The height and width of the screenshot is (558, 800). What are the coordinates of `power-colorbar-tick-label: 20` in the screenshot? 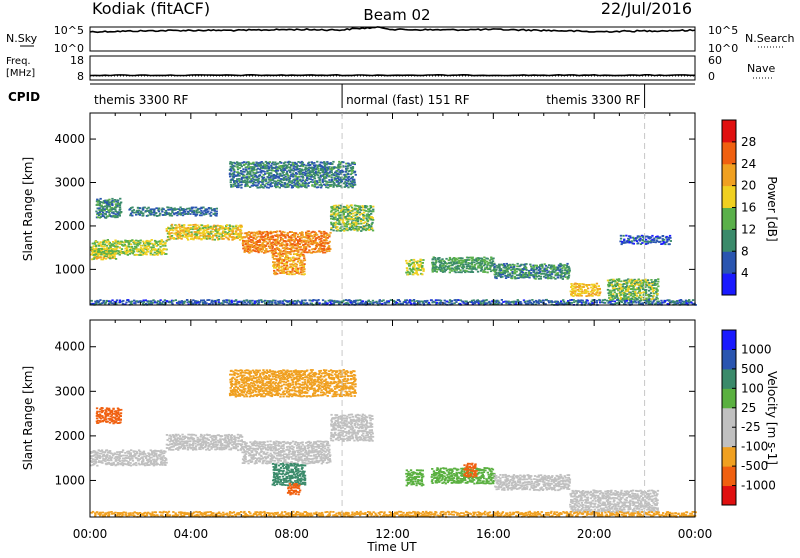 It's located at (748, 186).